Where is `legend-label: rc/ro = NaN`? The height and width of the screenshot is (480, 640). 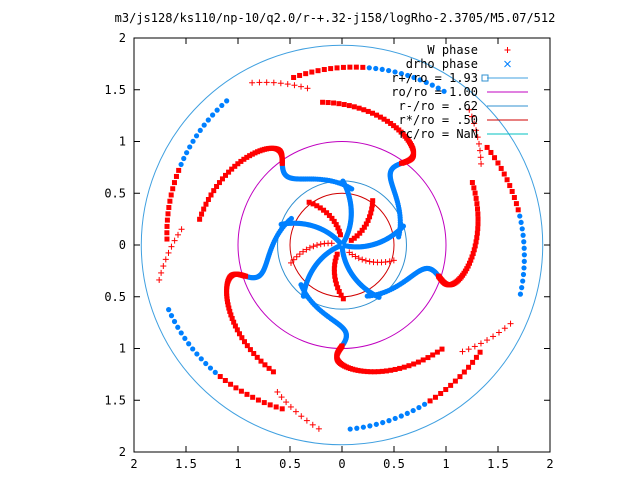 legend-label: rc/ro = NaN is located at coordinates (438, 134).